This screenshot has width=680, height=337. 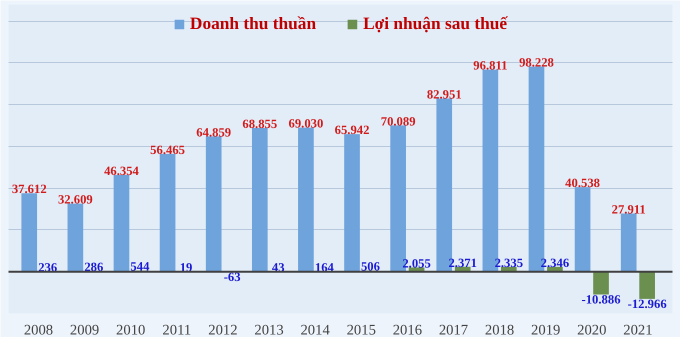 I want to click on data-label: 2.346, so click(x=555, y=263).